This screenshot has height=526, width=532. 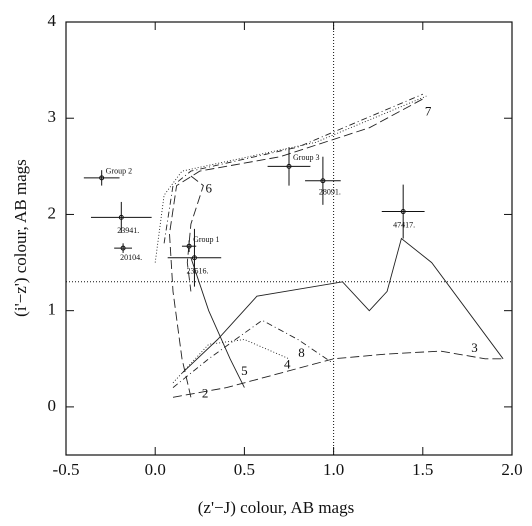 I want to click on track-label: 8, so click(x=301, y=352).